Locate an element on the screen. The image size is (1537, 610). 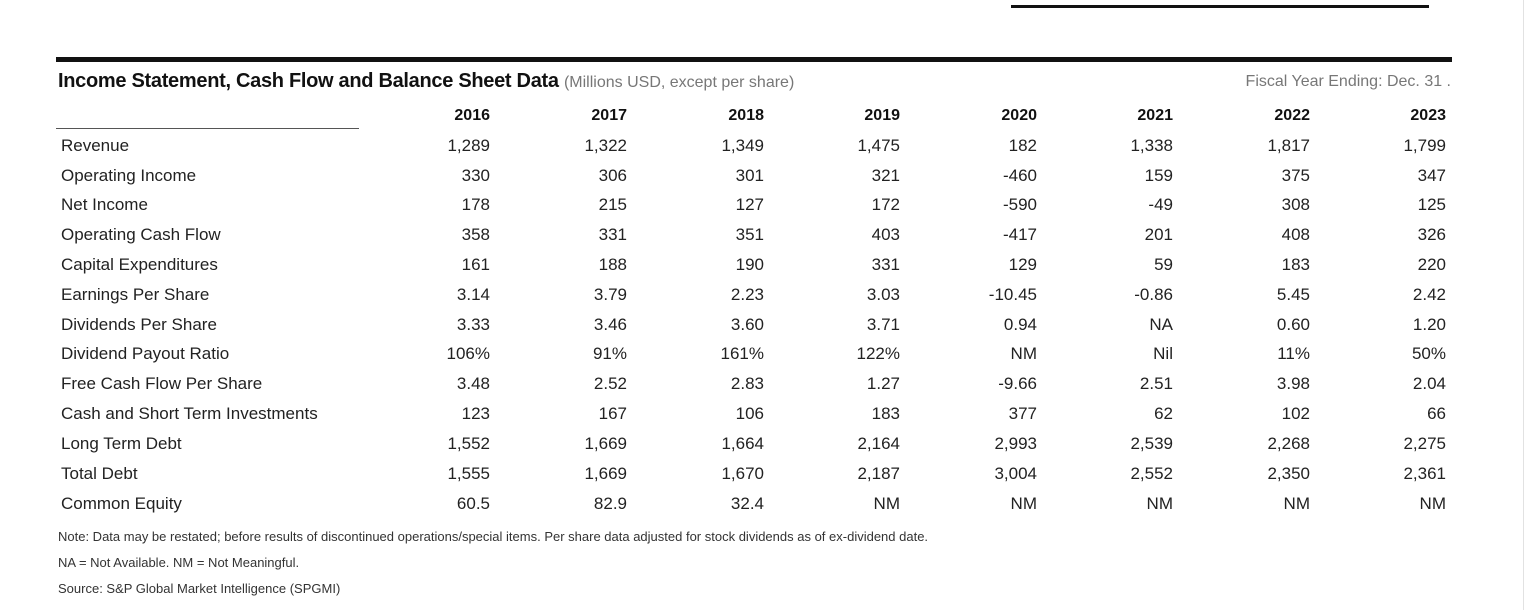
top-divider is located at coordinates (1220, 6).